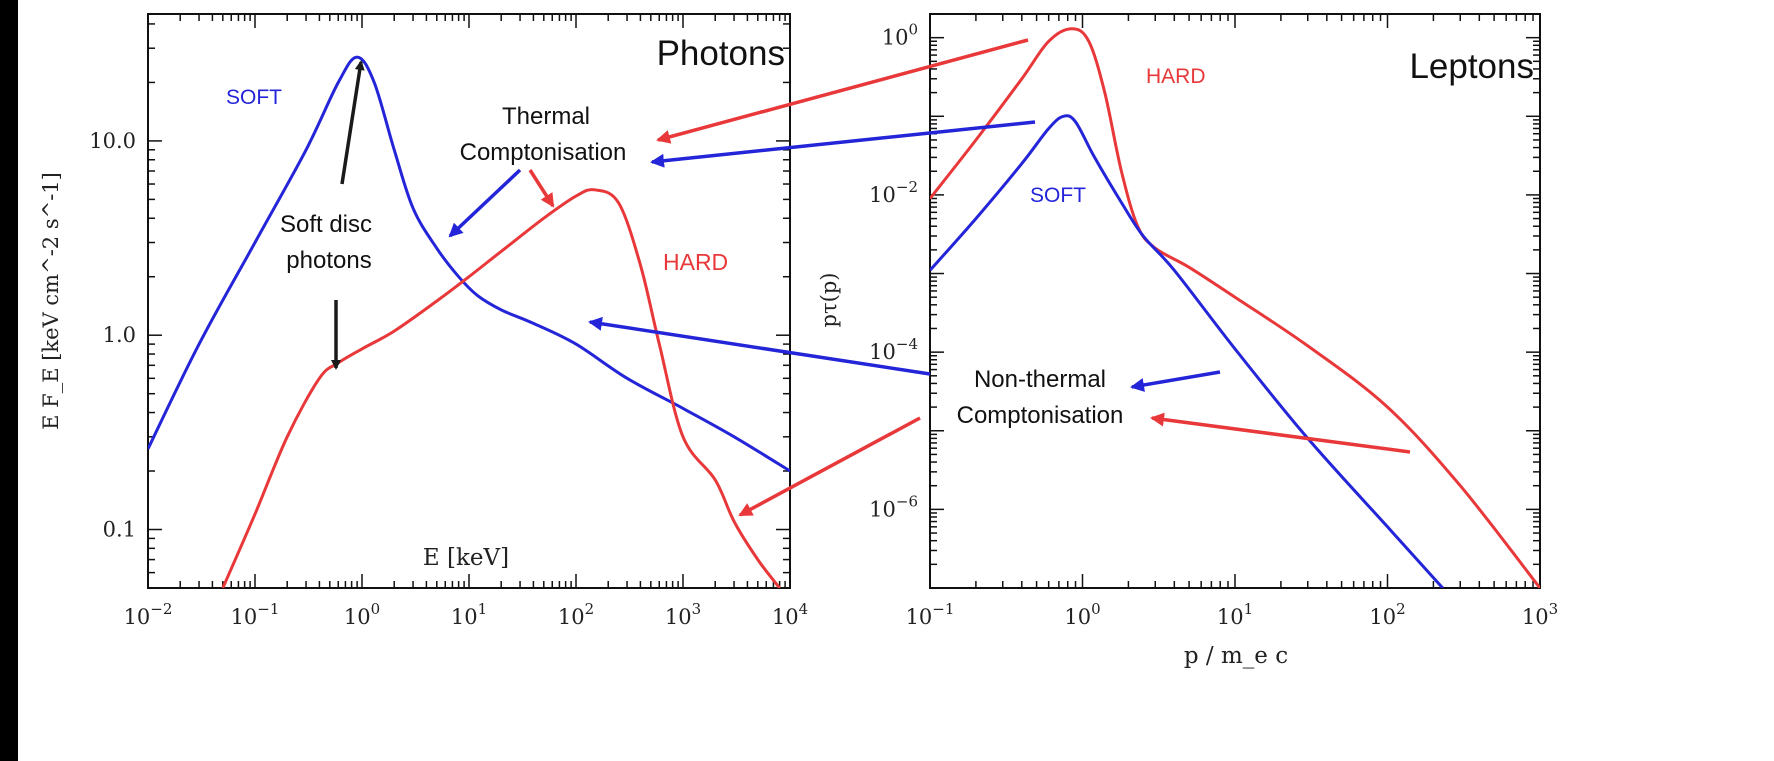 Image resolution: width=1774 pixels, height=761 pixels. Describe the element at coordinates (893, 192) in the screenshot. I see `leptons-y-tick-label: 10⁻²` at that location.